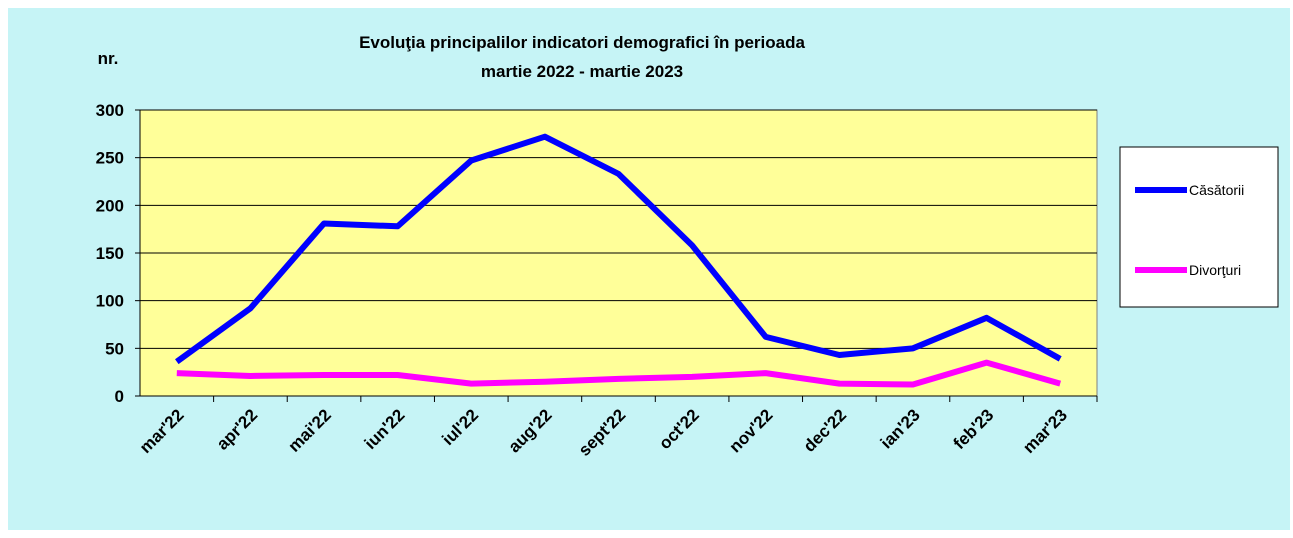  Describe the element at coordinates (110, 301) in the screenshot. I see `y-tick-label: 100` at that location.